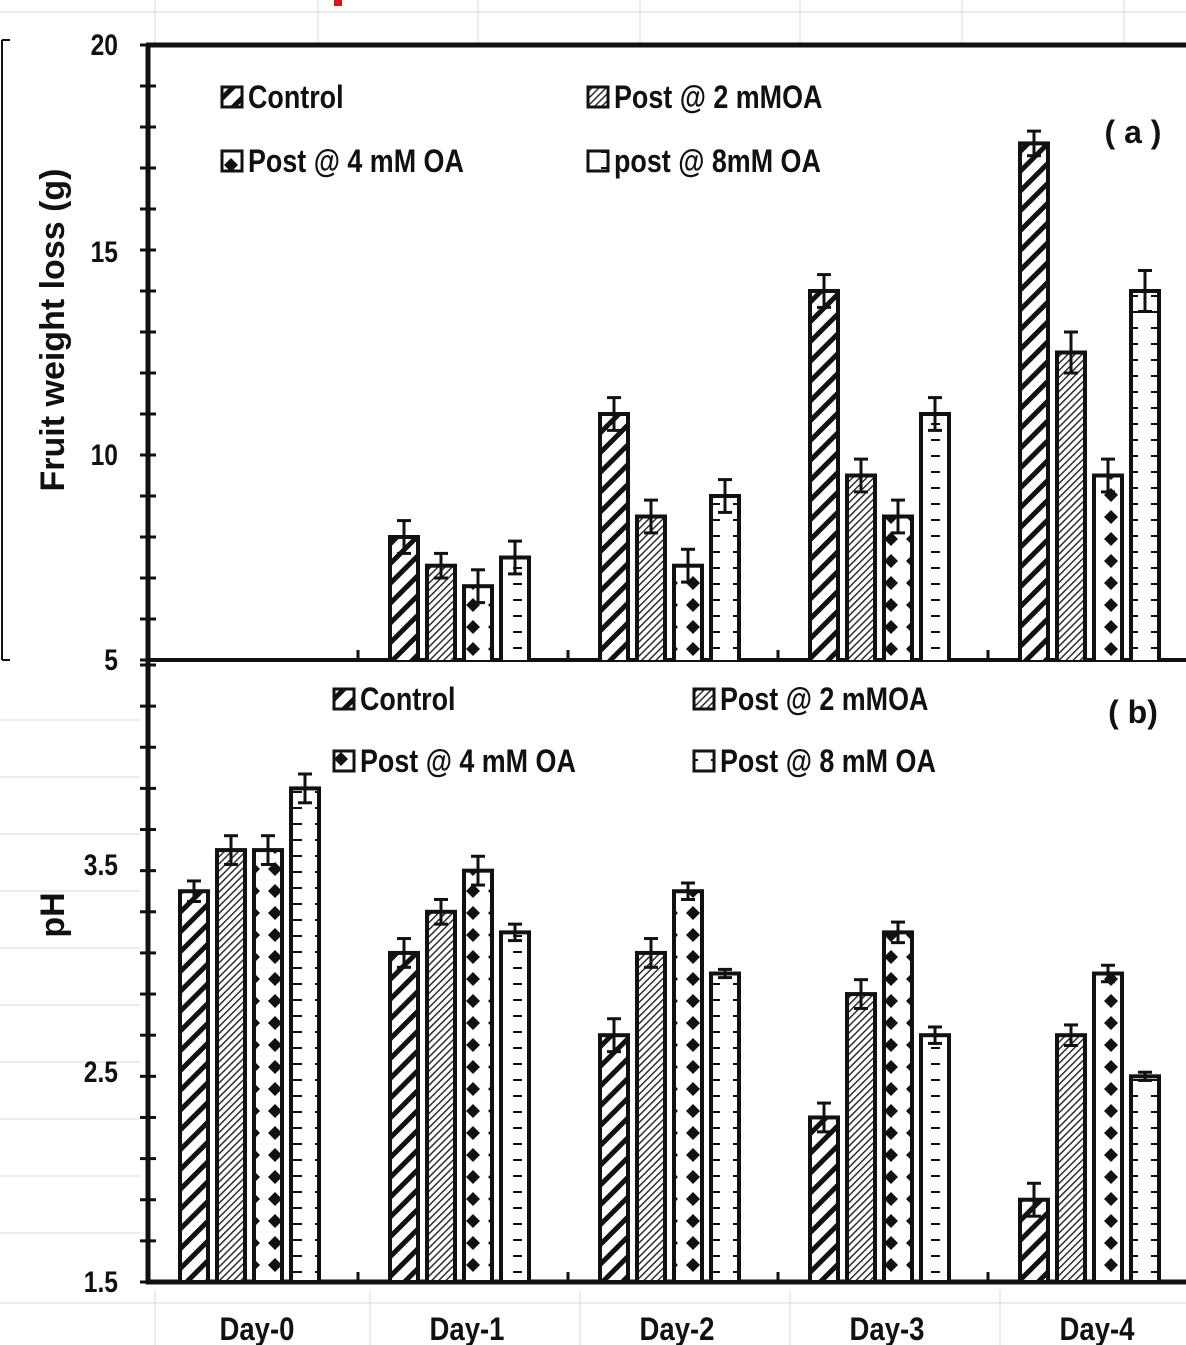  Describe the element at coordinates (104, 252) in the screenshot. I see `y-tick-label: 15` at that location.